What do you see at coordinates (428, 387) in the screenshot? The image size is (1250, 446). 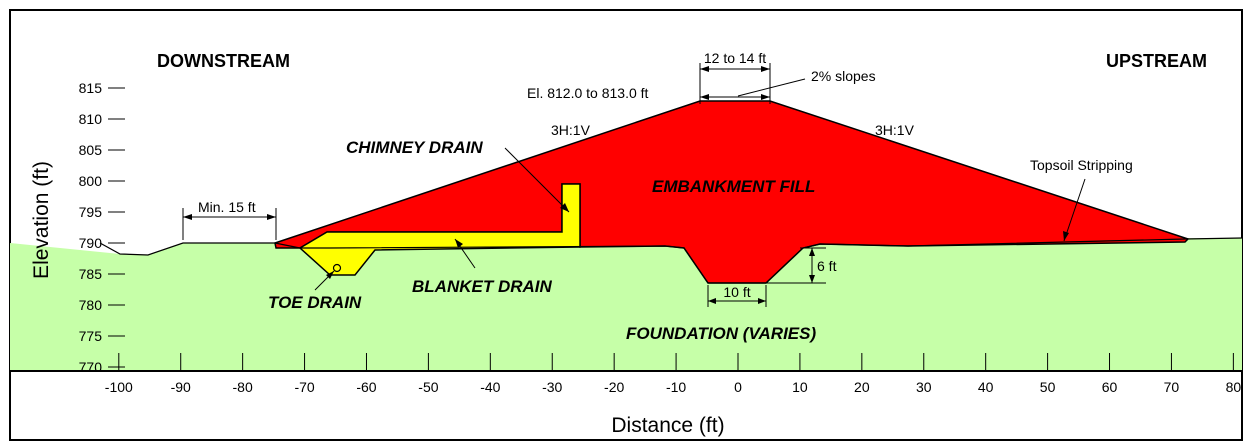 I see `x-tick-label: -50` at bounding box center [428, 387].